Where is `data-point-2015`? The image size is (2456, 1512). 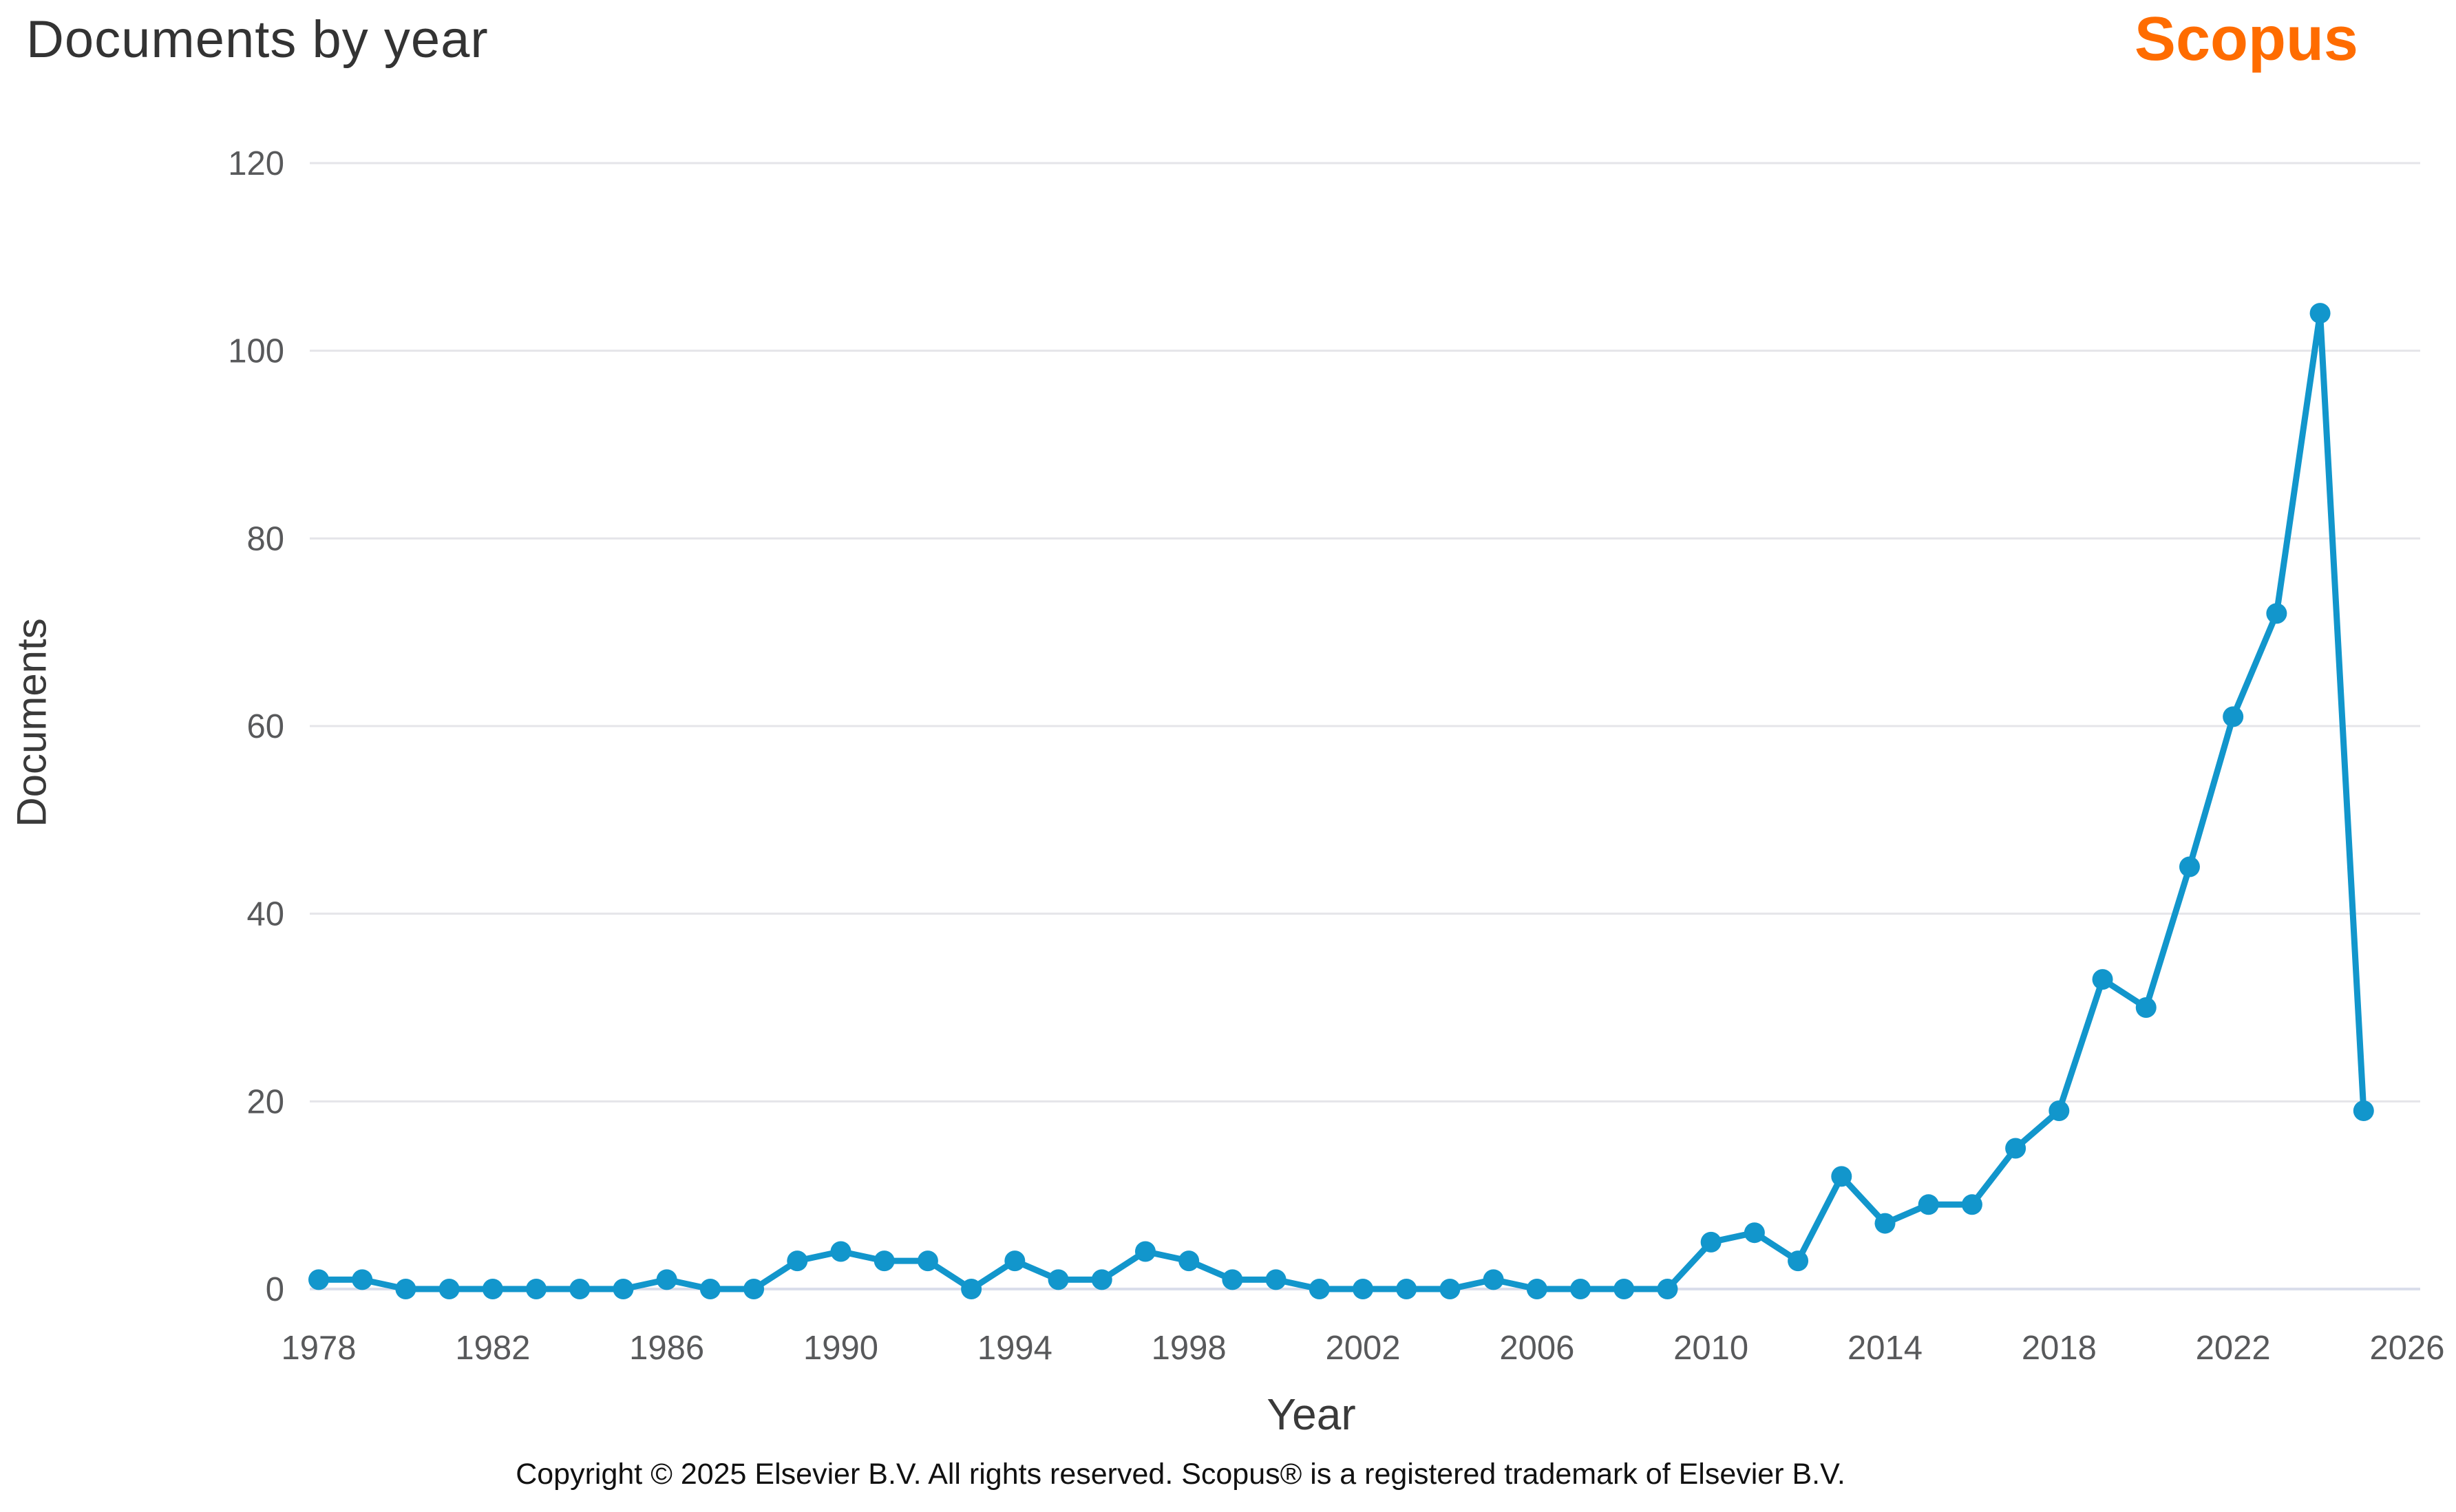
data-point-2015 is located at coordinates (1928, 1204).